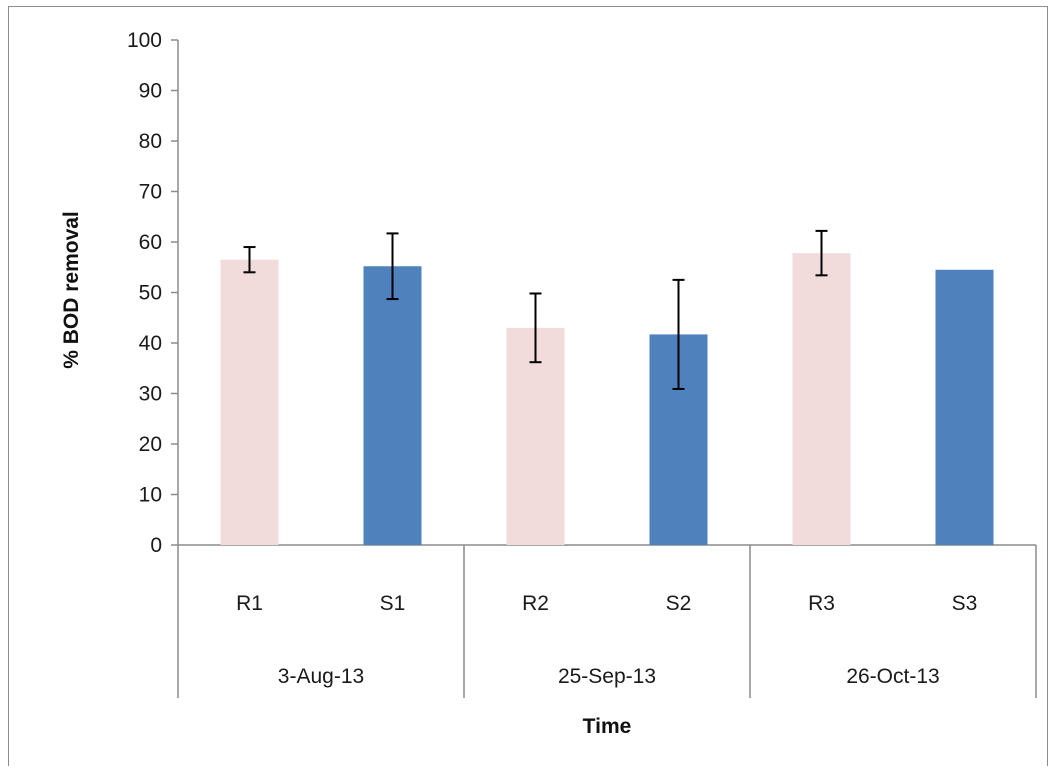 Image resolution: width=1057 pixels, height=772 pixels. I want to click on x-axis-title: Time, so click(607, 726).